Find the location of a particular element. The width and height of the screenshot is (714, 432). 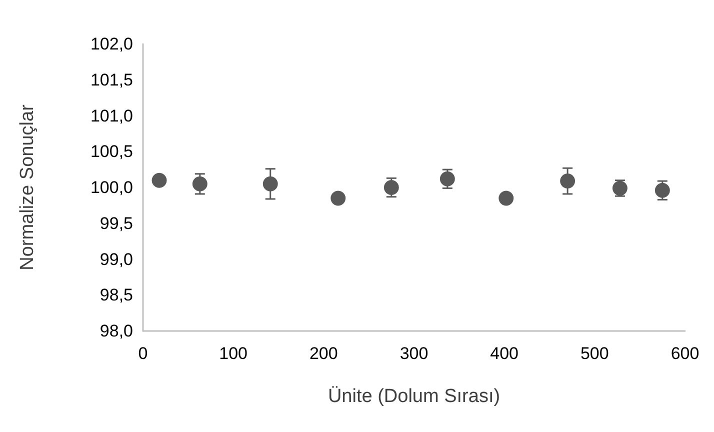

y-tick-label: 98,5 is located at coordinates (116, 295).